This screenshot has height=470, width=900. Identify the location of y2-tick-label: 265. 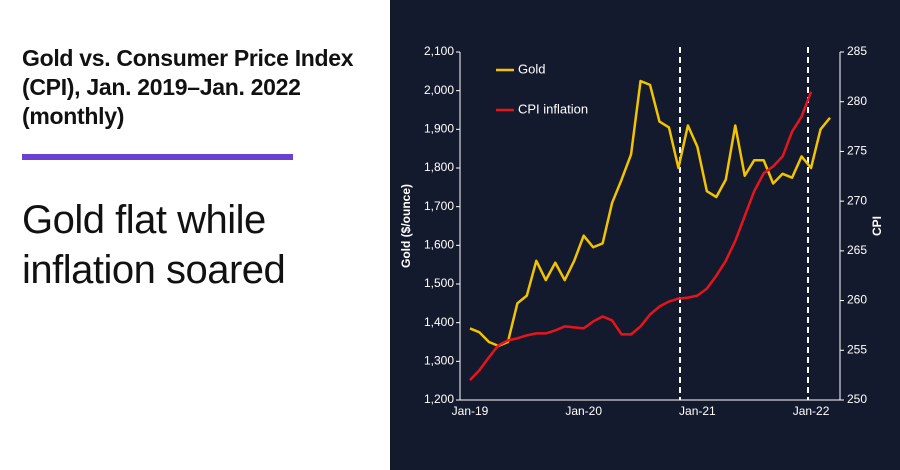
(857, 250).